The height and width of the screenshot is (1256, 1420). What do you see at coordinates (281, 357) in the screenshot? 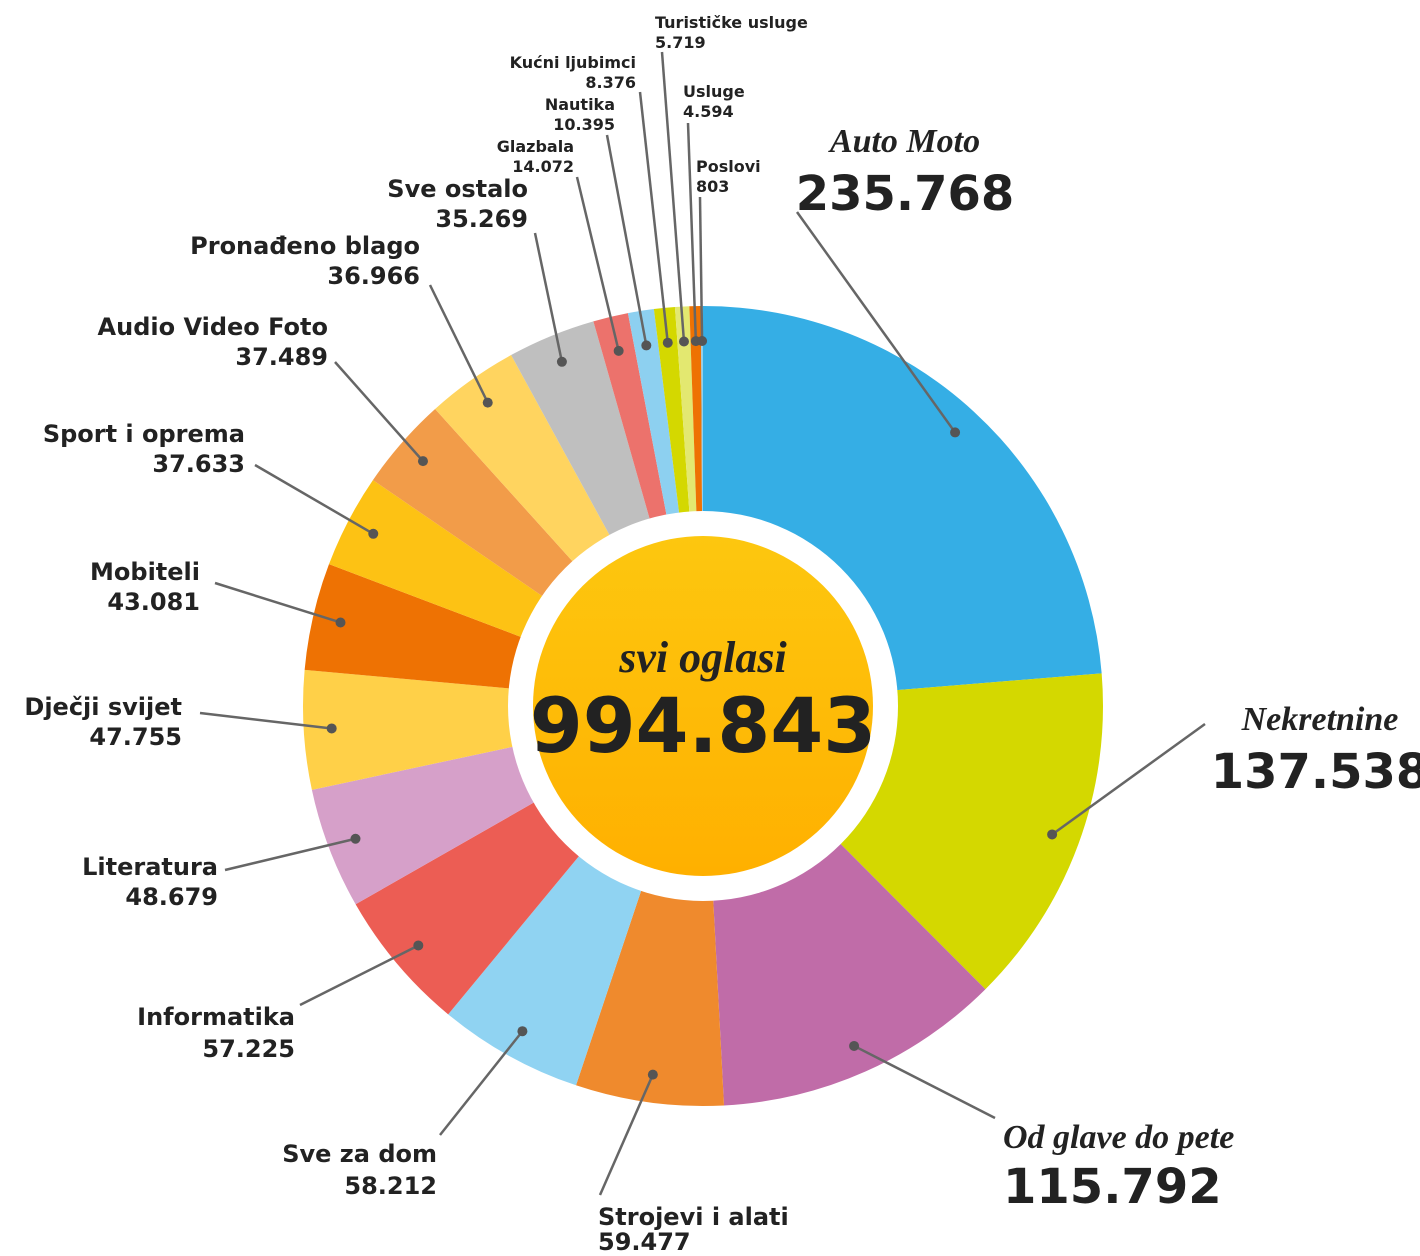
I see `slice-value: 37.489` at bounding box center [281, 357].